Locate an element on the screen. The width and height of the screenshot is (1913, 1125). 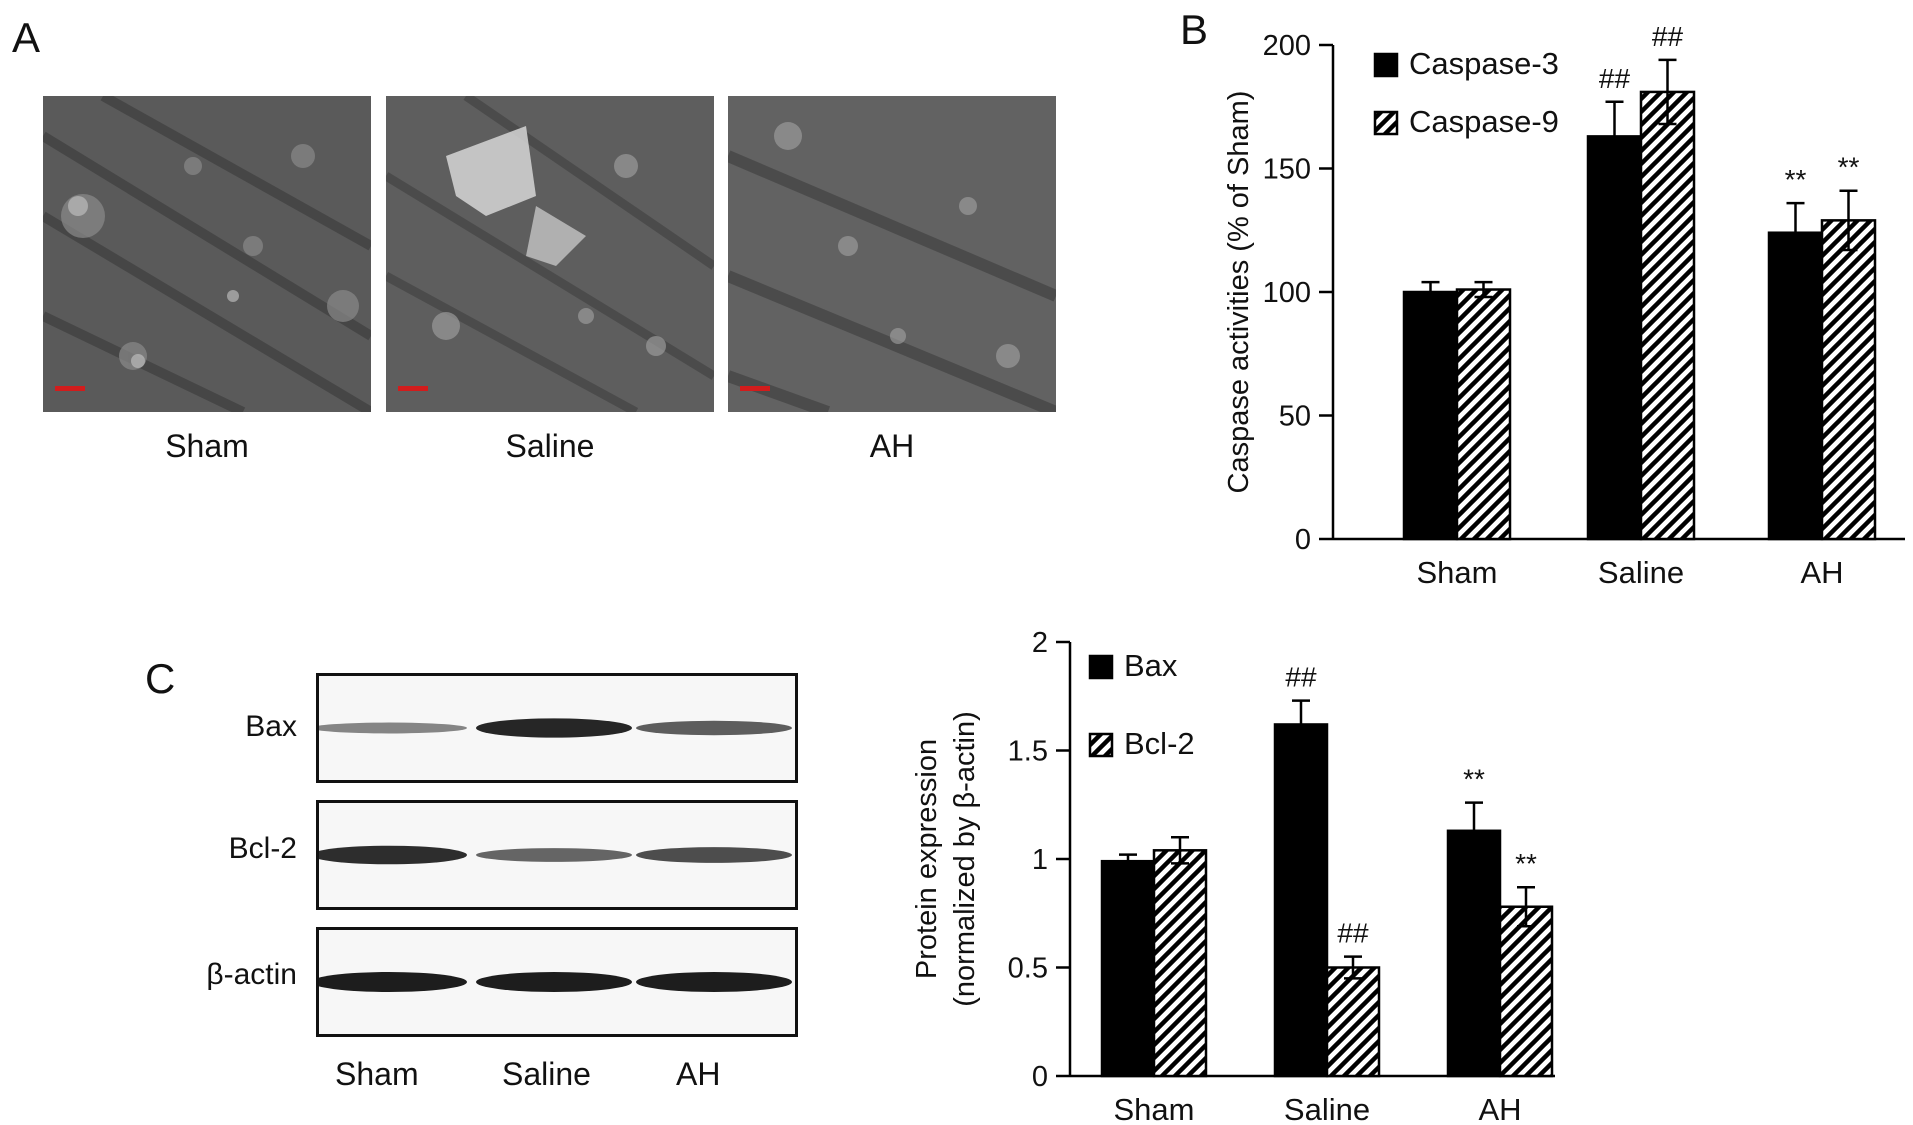
micrograph-ah is located at coordinates (892, 254).